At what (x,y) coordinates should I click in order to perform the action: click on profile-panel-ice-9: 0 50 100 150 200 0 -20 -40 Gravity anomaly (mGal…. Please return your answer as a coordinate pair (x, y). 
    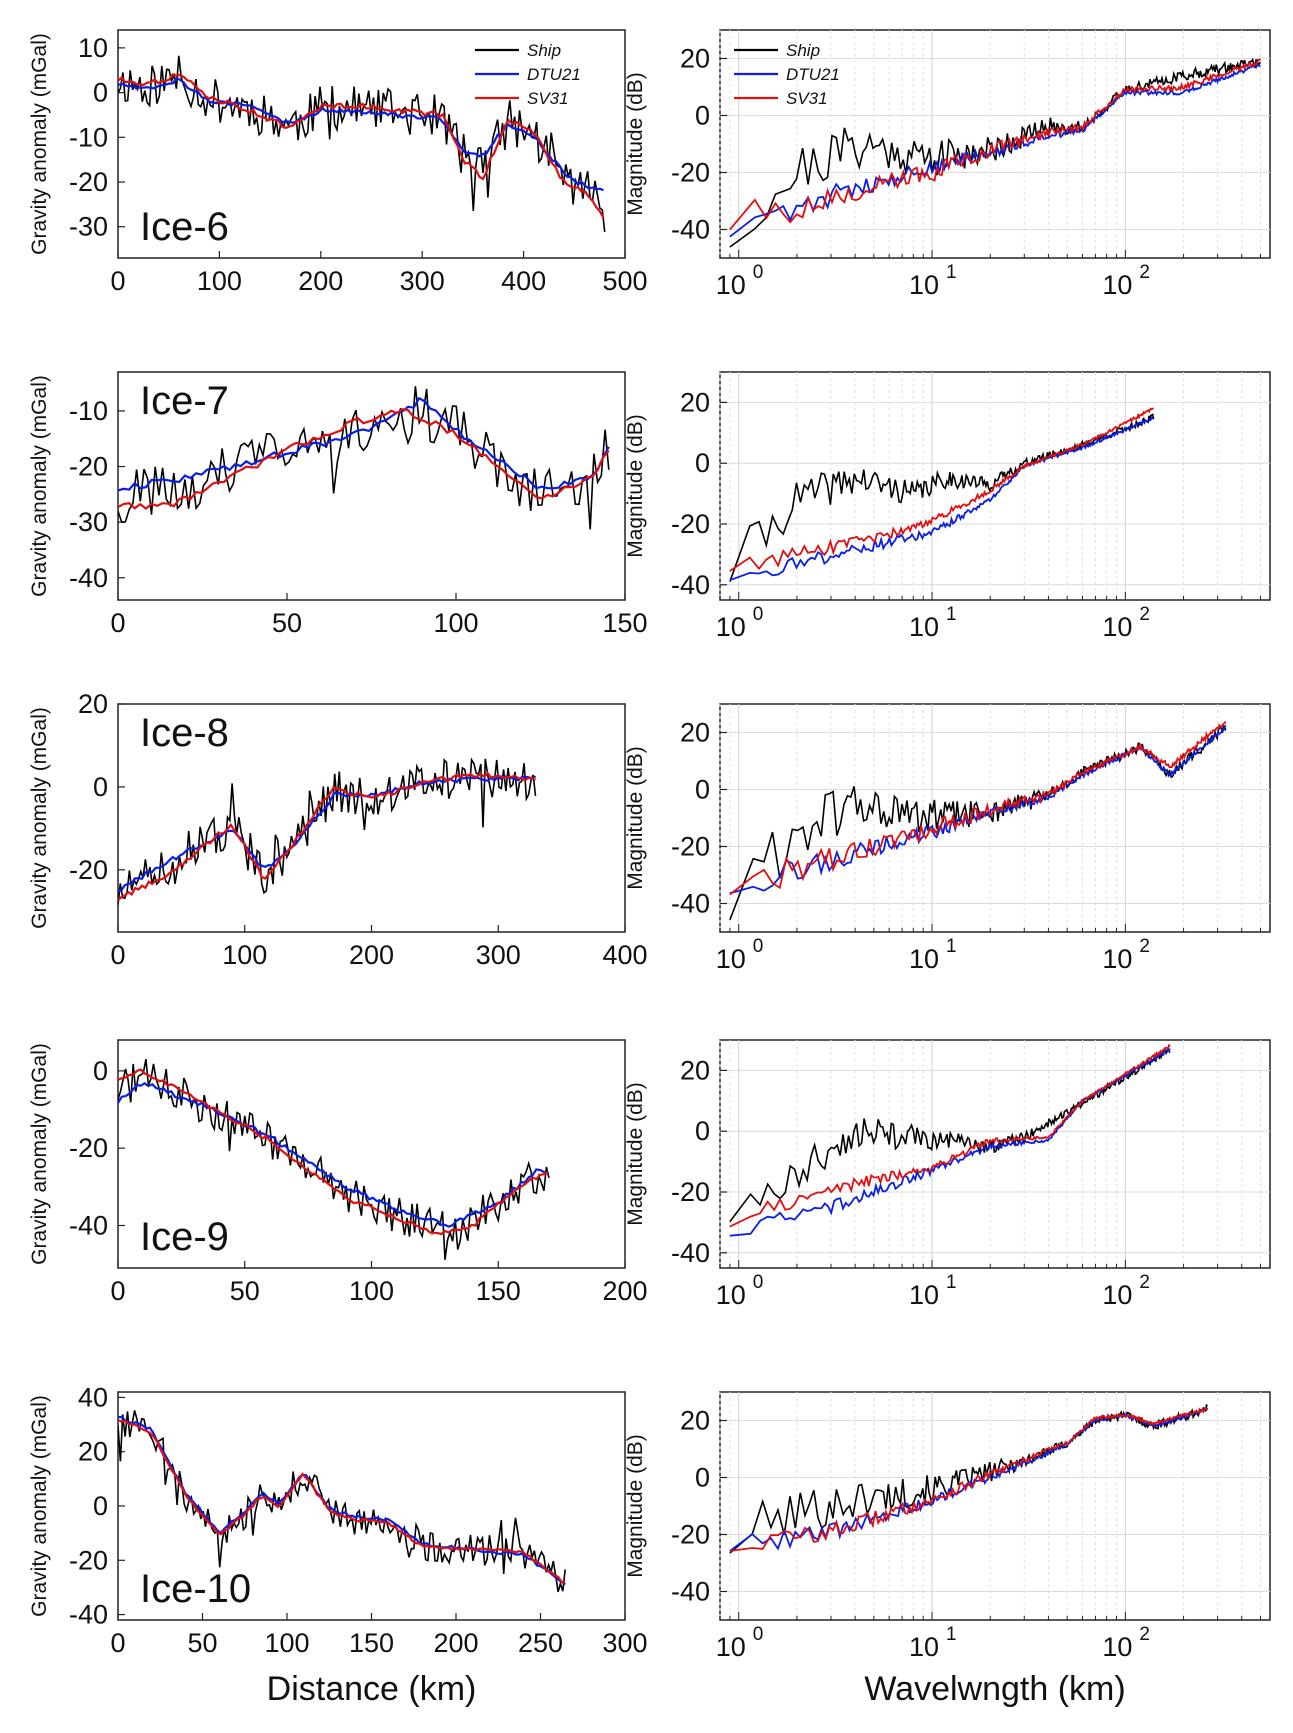
    Looking at the image, I should click on (338, 1172).